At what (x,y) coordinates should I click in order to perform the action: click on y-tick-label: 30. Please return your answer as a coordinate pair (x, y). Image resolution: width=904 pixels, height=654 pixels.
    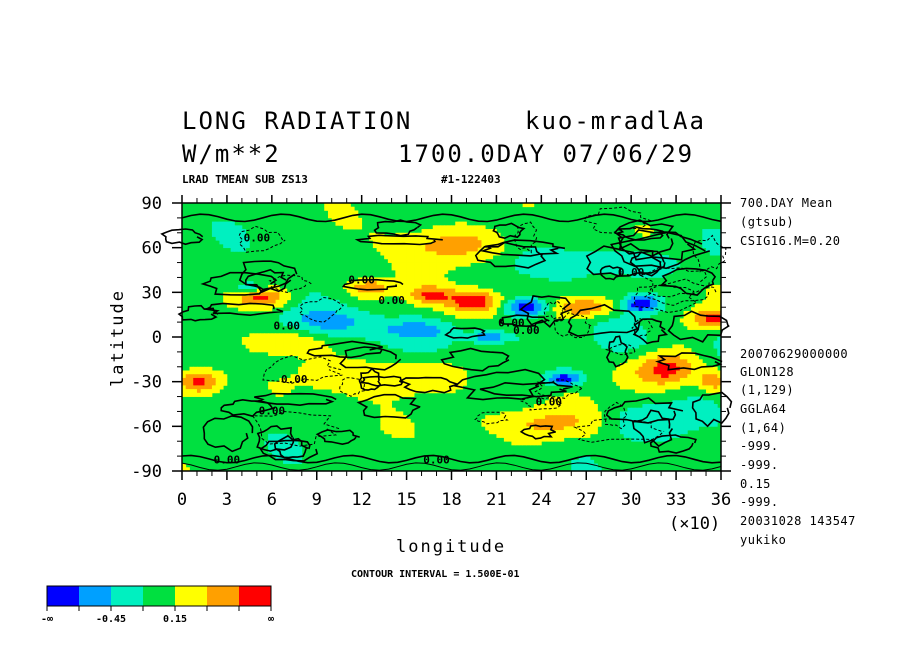
    Looking at the image, I should click on (152, 293).